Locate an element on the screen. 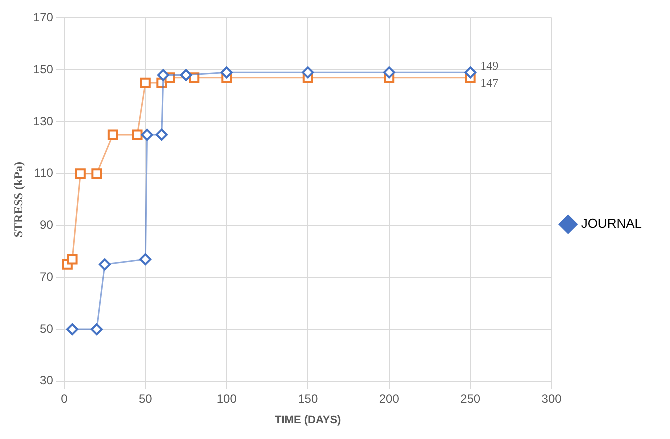 This screenshot has width=670, height=439. x-tick-label: 200 is located at coordinates (389, 399).